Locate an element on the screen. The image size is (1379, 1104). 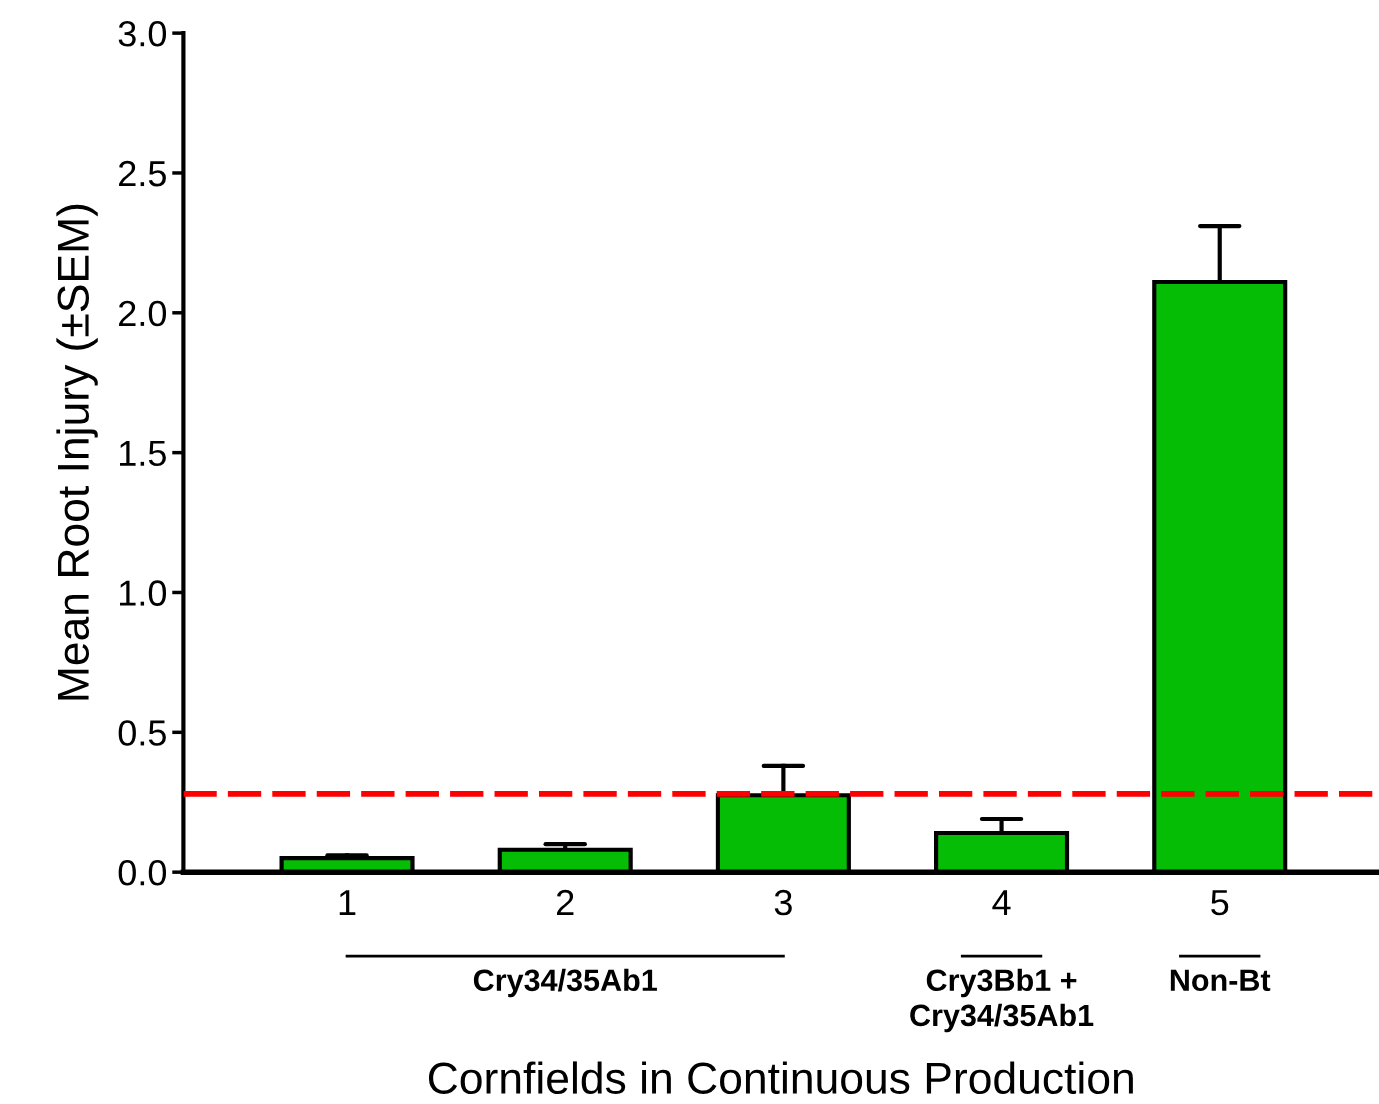
y-tick-label: 1.0 is located at coordinates (143, 593).